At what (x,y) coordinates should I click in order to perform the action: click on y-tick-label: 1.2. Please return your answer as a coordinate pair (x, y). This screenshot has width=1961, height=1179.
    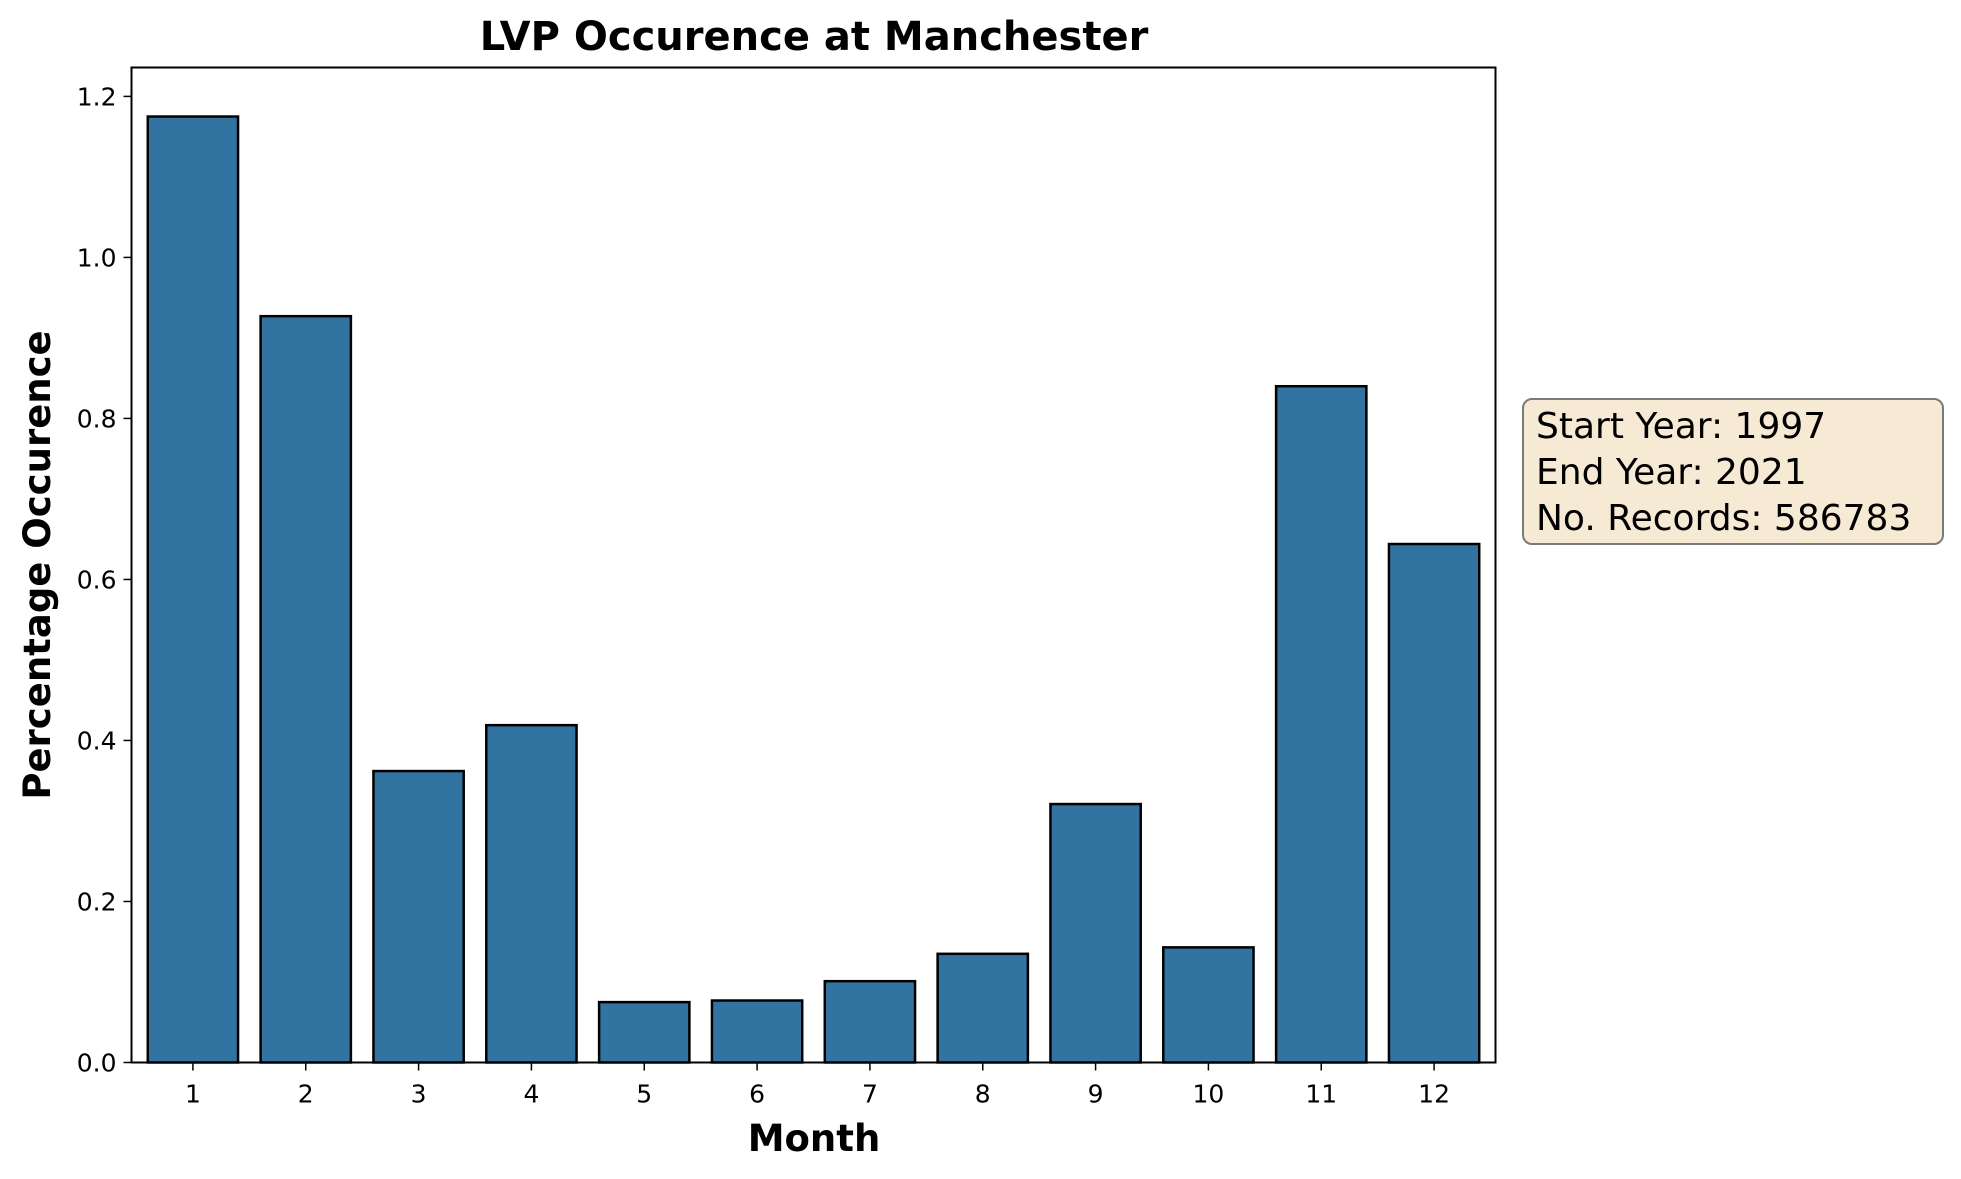
    Looking at the image, I should click on (97, 96).